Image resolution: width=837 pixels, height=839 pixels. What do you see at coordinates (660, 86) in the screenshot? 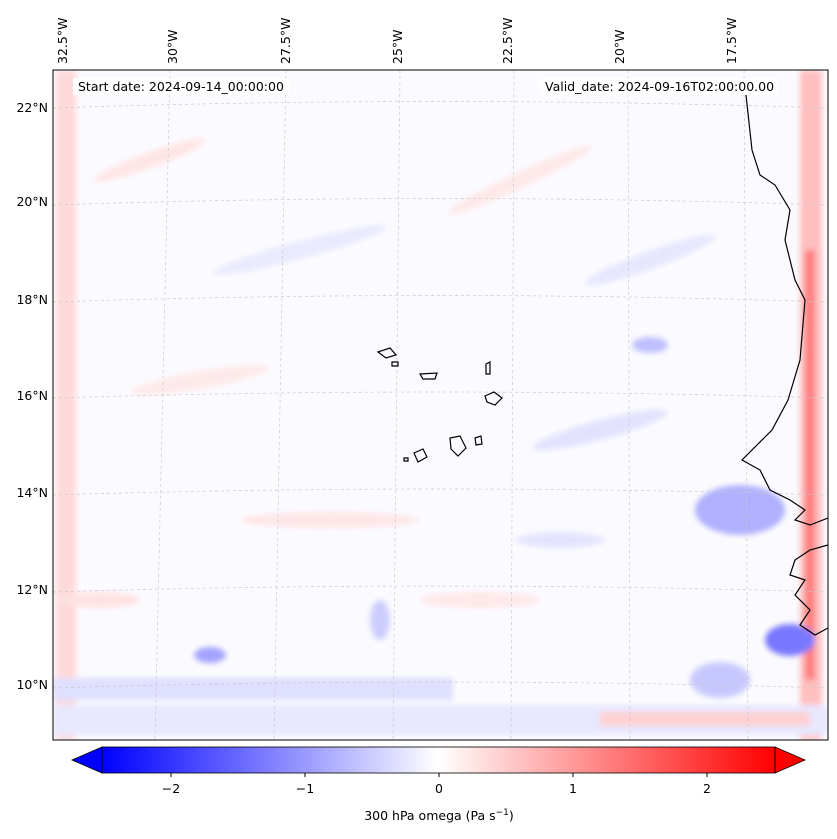
I see `valid-date-label: Valid_date: 2024-09-16T02:00:00.00` at bounding box center [660, 86].